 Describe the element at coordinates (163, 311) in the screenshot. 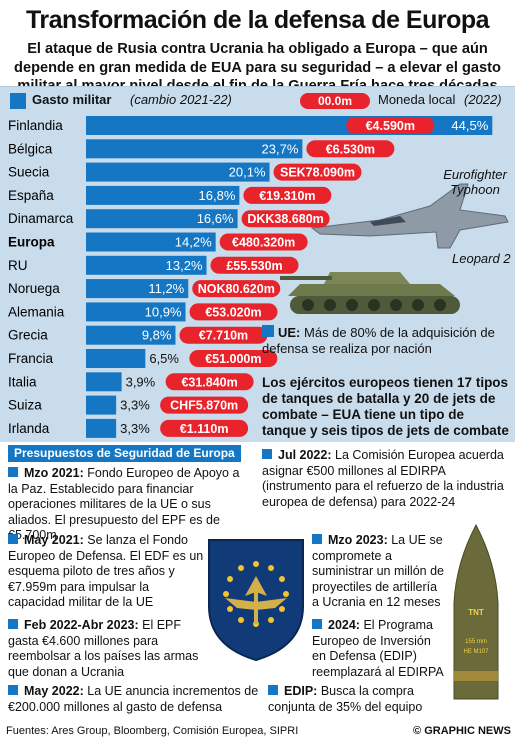

I see `bar-value-label: 10,9%` at that location.